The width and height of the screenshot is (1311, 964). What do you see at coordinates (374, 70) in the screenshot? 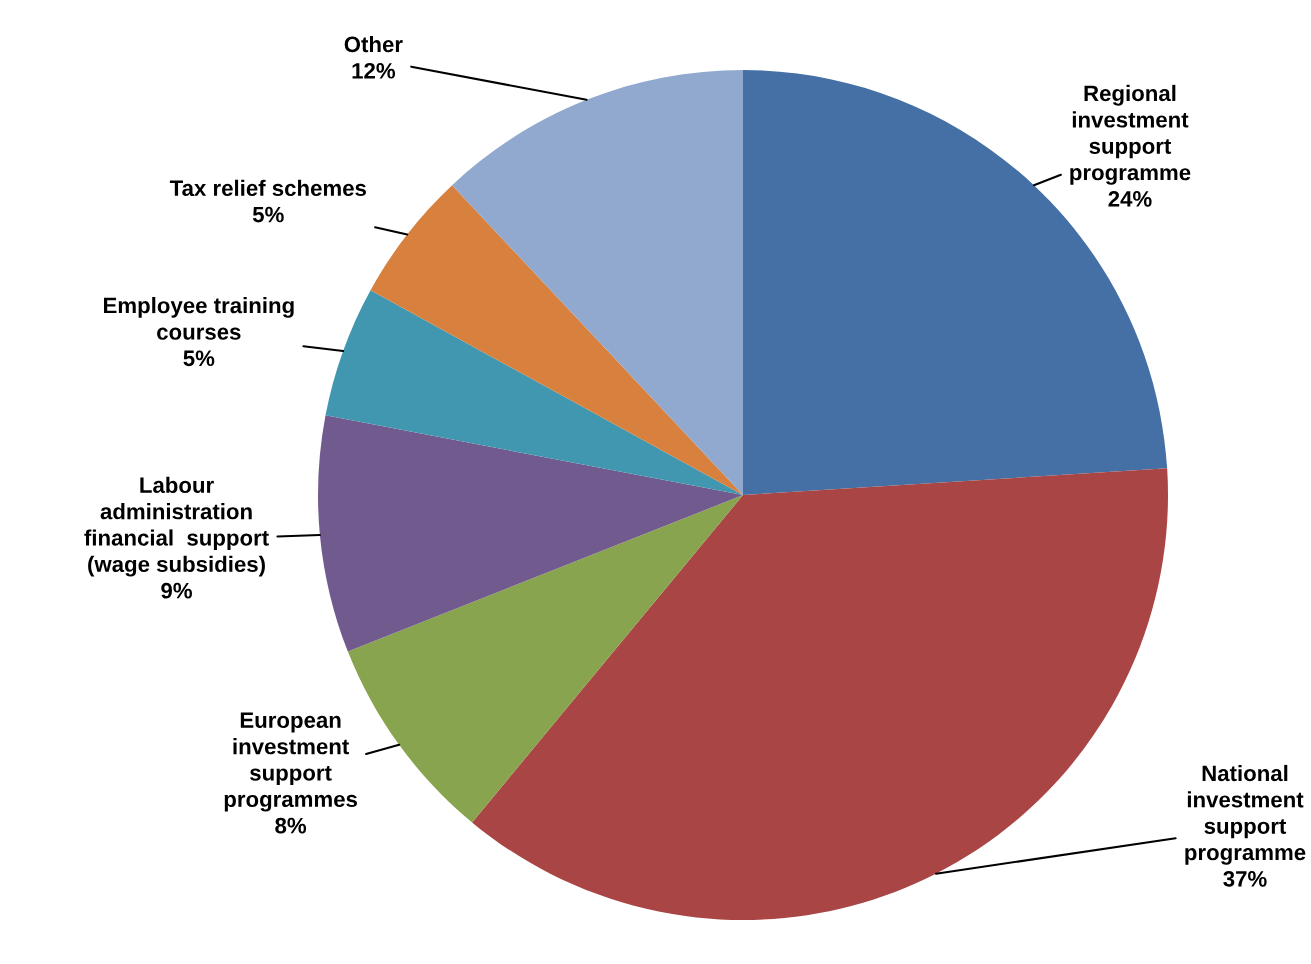
I see `data-label: 12%` at bounding box center [374, 70].